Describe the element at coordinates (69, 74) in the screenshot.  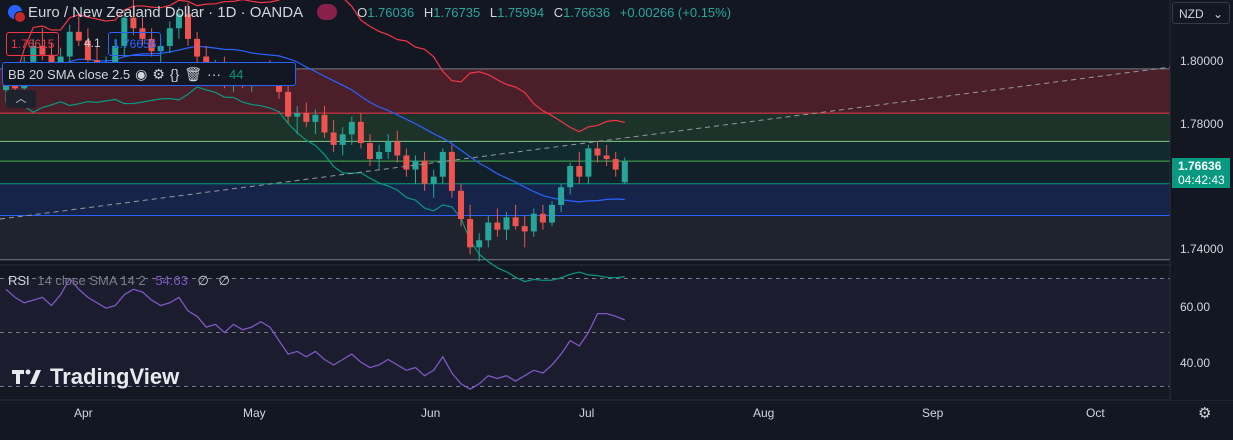
I see `bb-label: BB 20 SMA close 2.5` at that location.